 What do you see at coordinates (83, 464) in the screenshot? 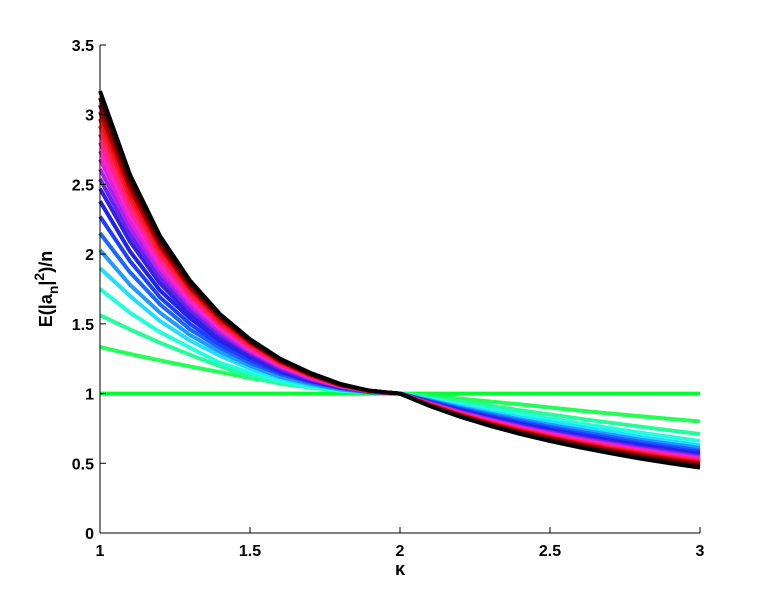
I see `y-tick-label: 0.5` at bounding box center [83, 464].